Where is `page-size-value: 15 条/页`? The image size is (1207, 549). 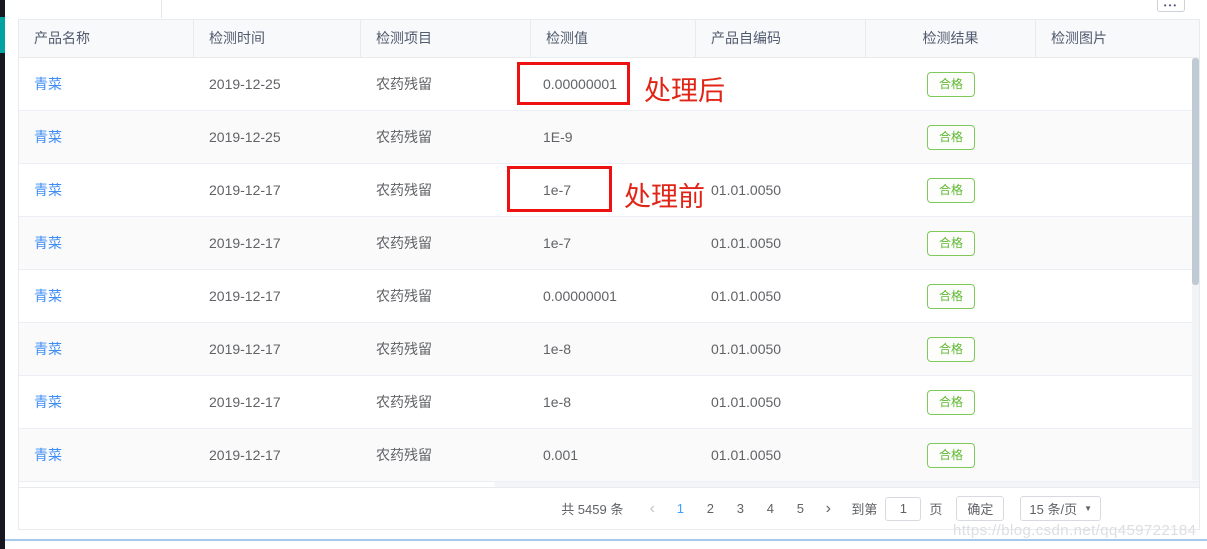 page-size-value: 15 条/页 is located at coordinates (1053, 509).